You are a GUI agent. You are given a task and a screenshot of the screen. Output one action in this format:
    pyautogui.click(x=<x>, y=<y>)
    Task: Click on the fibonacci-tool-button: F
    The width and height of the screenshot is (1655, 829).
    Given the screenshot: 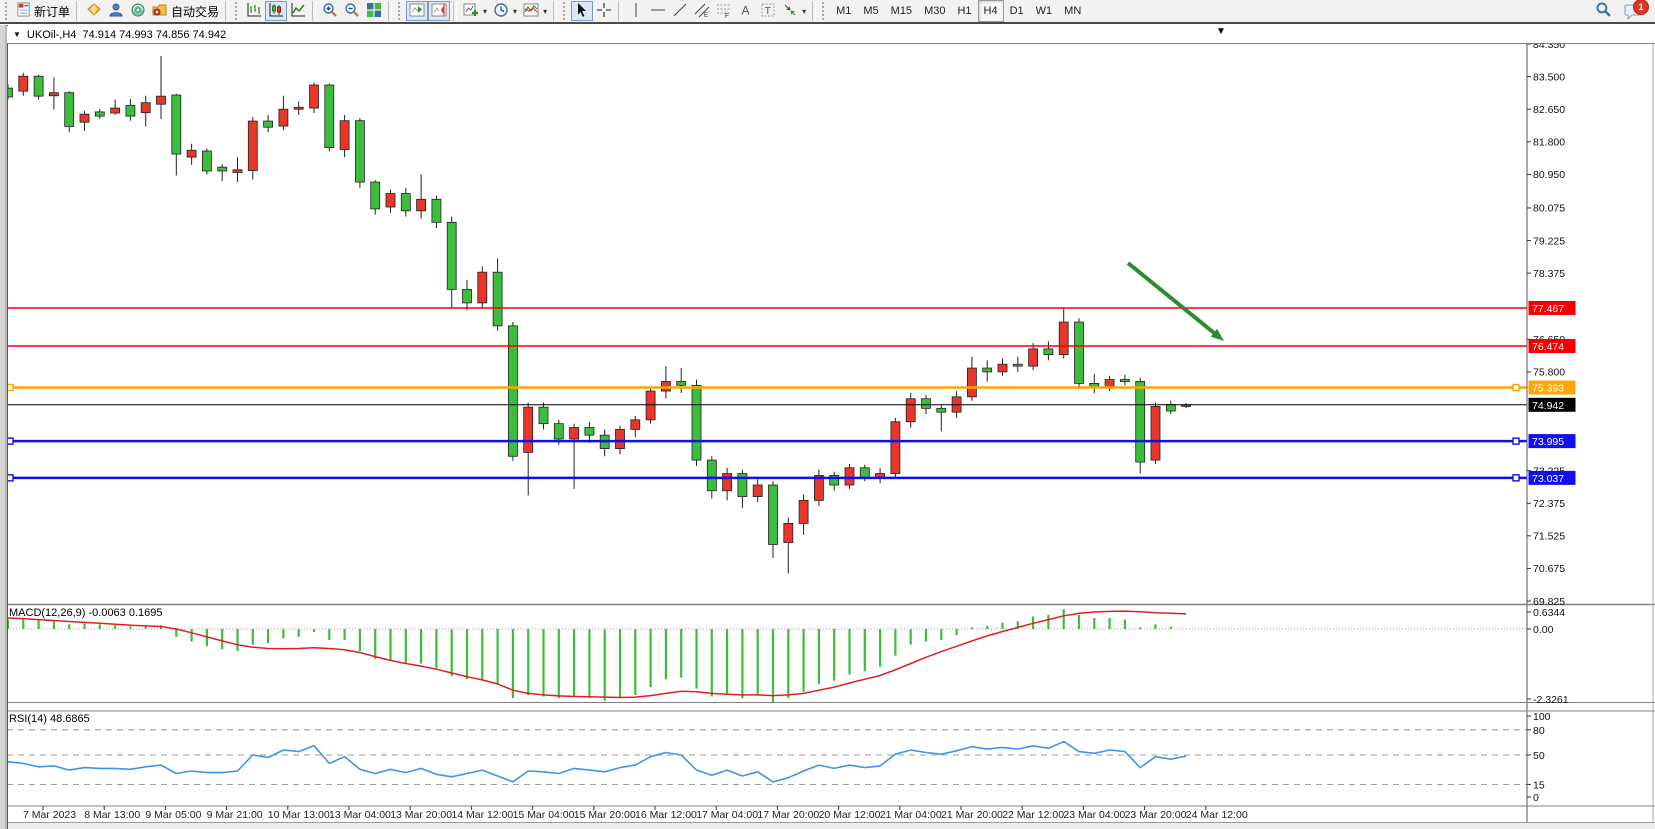 What is the action you would take?
    pyautogui.click(x=724, y=11)
    